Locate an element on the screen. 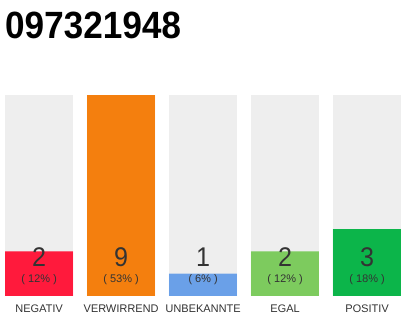 This screenshot has width=410, height=320. annotation: ( 6% ) is located at coordinates (203, 279).